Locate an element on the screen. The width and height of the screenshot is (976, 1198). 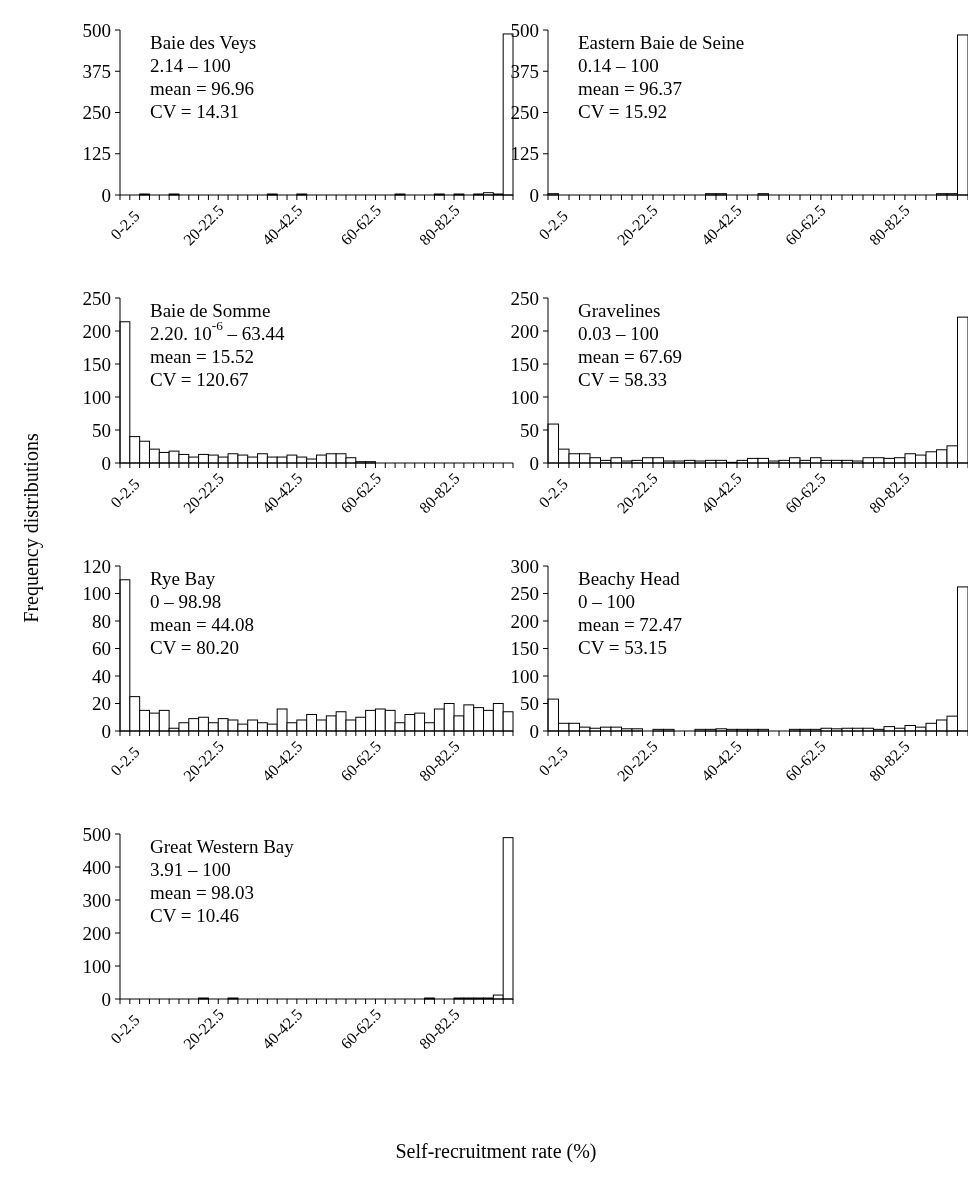
y-tick-label: 120 is located at coordinates (96, 566).